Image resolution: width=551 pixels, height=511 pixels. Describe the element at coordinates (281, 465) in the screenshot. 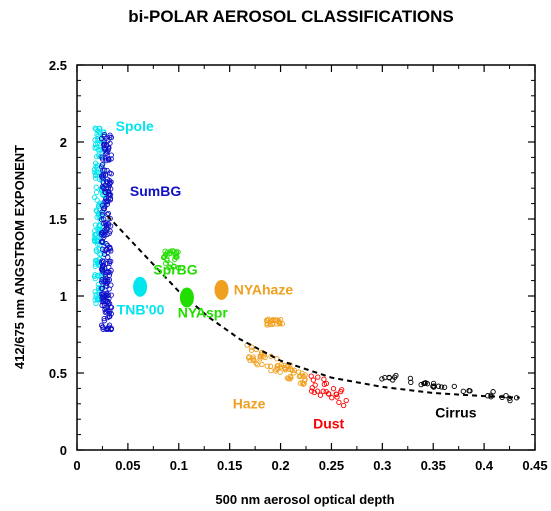

I see `x-tick-label: 0.2` at that location.